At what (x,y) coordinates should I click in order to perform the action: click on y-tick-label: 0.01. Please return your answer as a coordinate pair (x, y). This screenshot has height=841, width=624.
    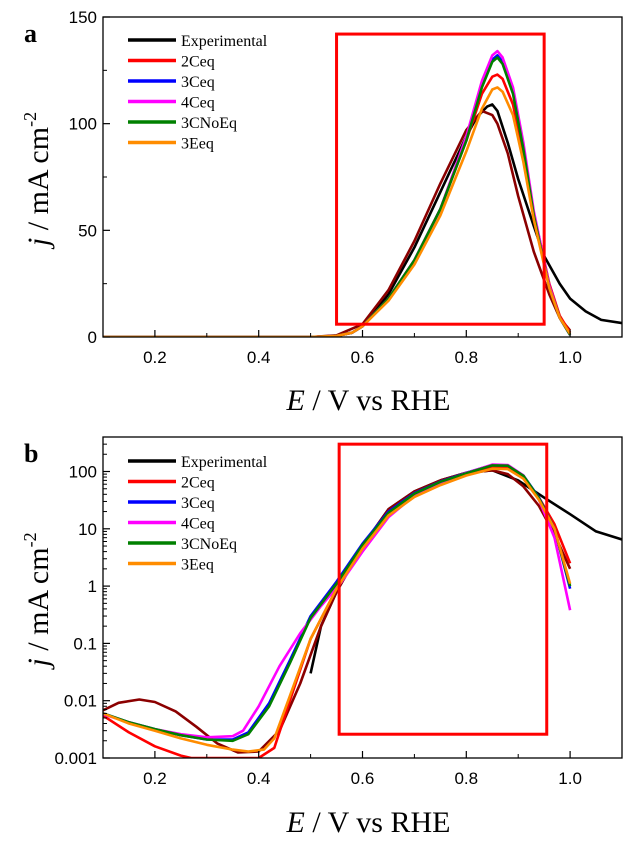
    Looking at the image, I should click on (80, 701).